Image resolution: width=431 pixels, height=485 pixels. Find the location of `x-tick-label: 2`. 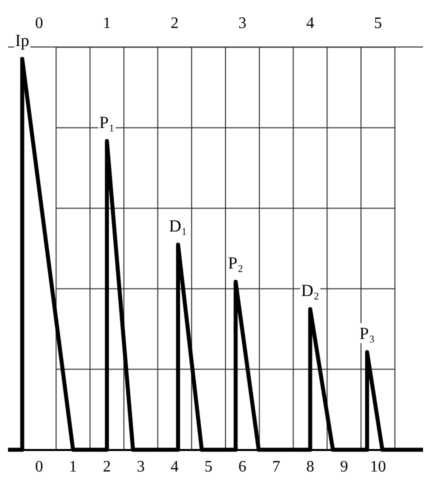

x-tick-label: 2 is located at coordinates (106, 467).